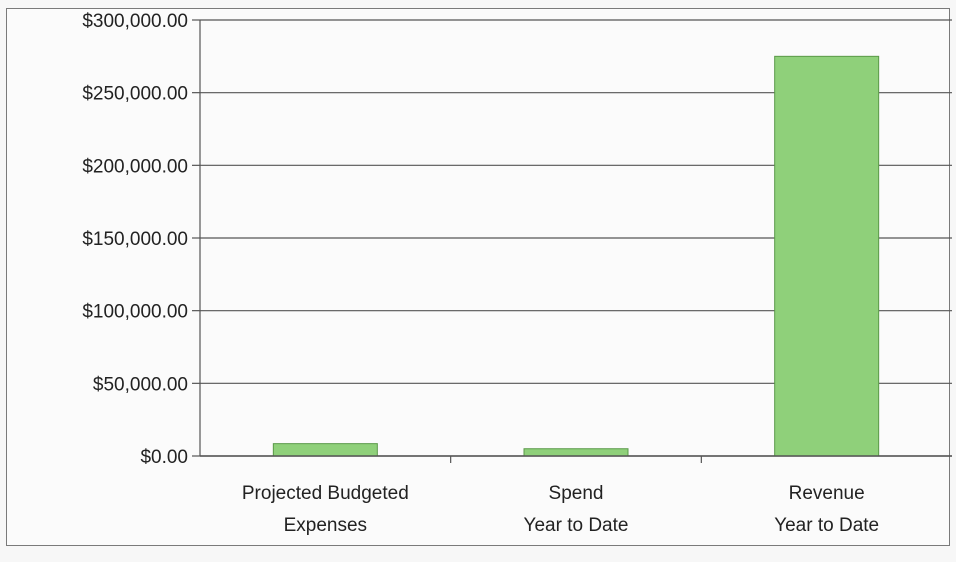 This screenshot has height=562, width=956. What do you see at coordinates (135, 21) in the screenshot?
I see `y-tick-label: $300,000.00` at bounding box center [135, 21].